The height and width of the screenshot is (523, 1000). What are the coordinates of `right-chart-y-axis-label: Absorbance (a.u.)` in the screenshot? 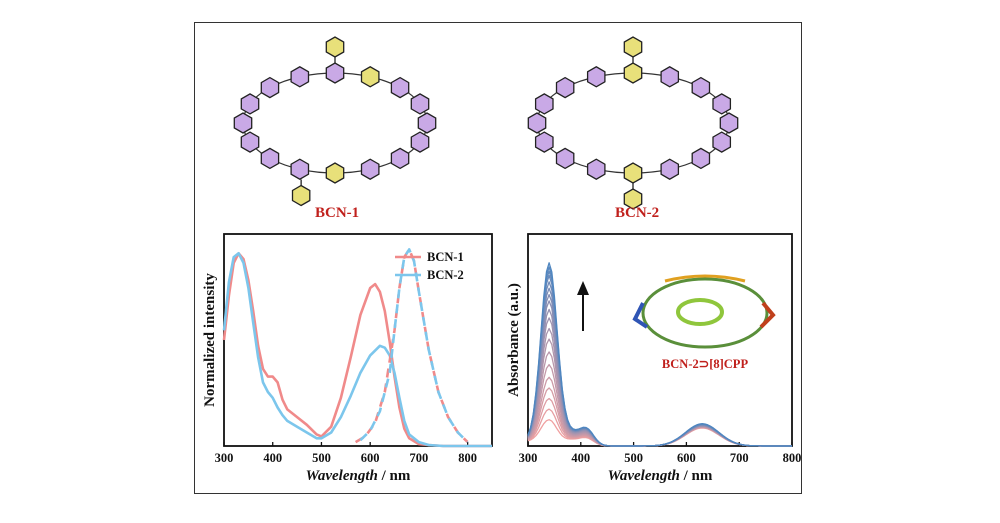 It's located at (514, 340).